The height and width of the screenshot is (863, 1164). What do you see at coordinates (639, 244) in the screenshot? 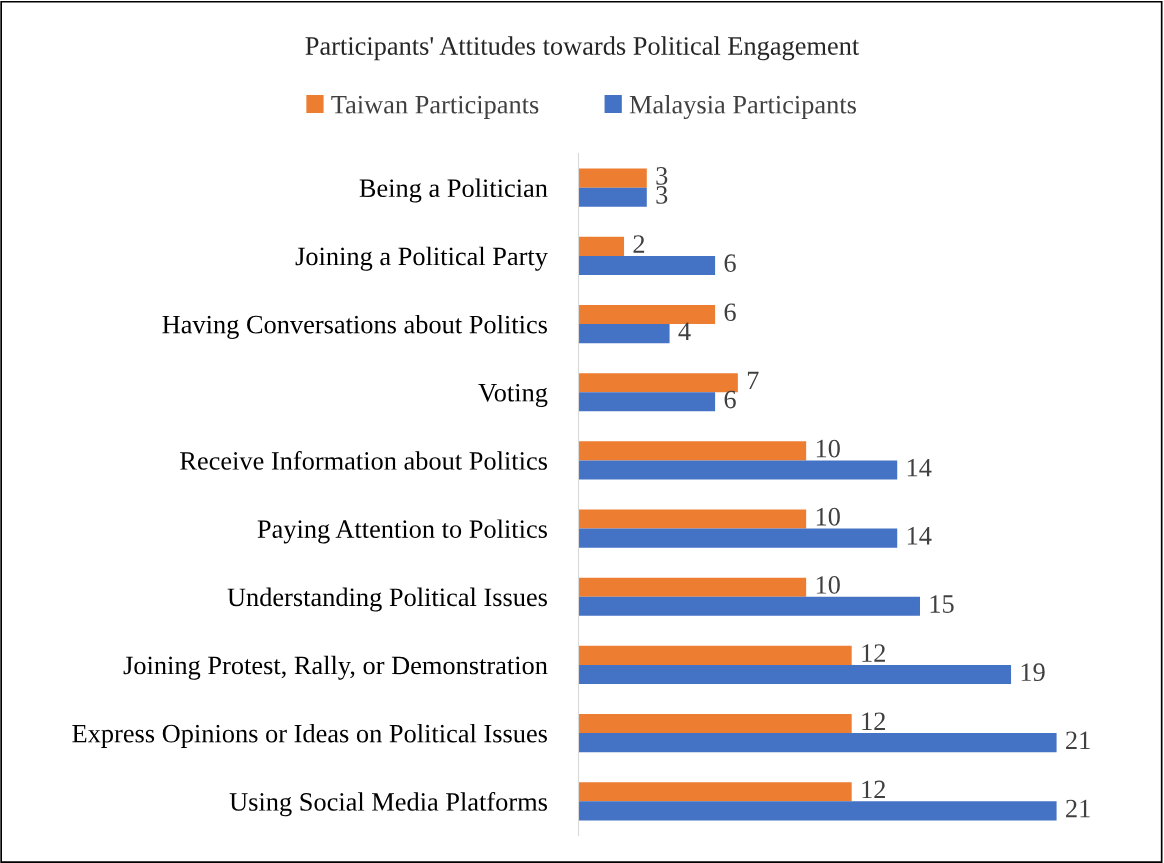
I see `data-label: 2` at bounding box center [639, 244].